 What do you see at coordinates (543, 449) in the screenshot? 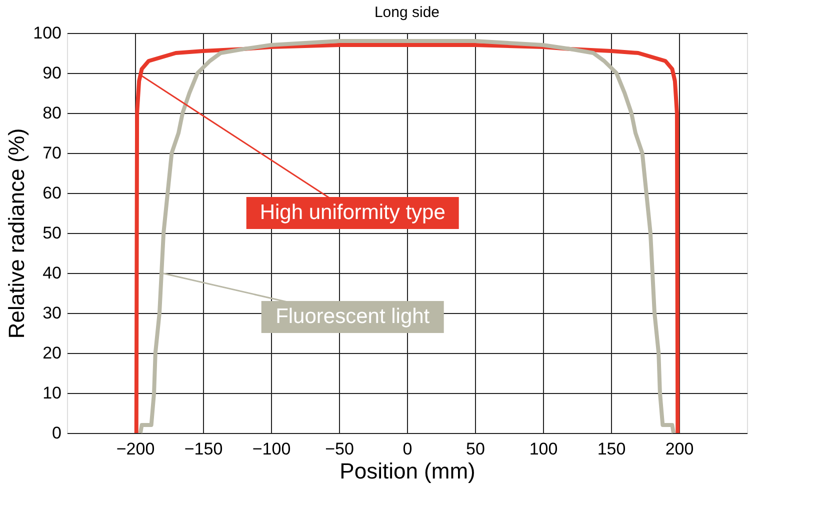
I see `x-tick-label: 100` at bounding box center [543, 449].